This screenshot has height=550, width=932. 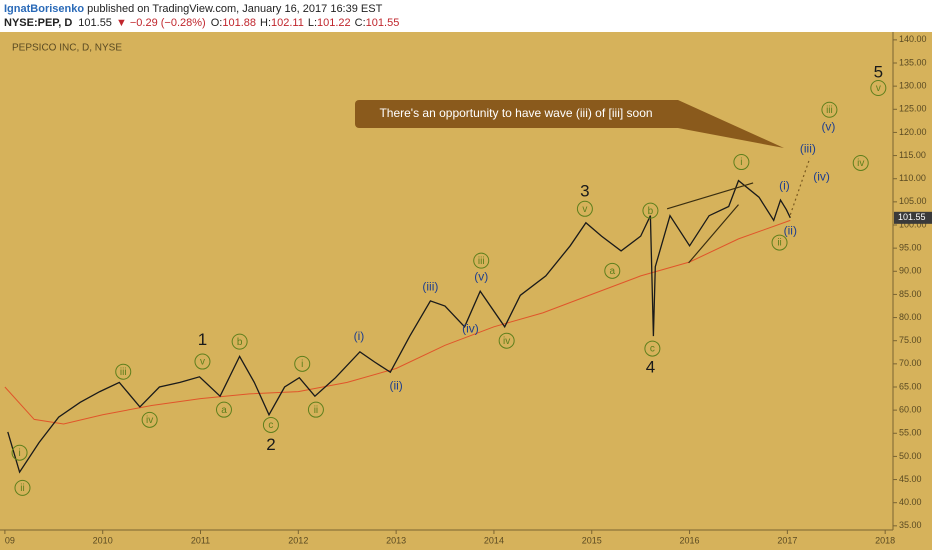 What do you see at coordinates (910, 433) in the screenshot?
I see `y-tick-label: 55.00` at bounding box center [910, 433].